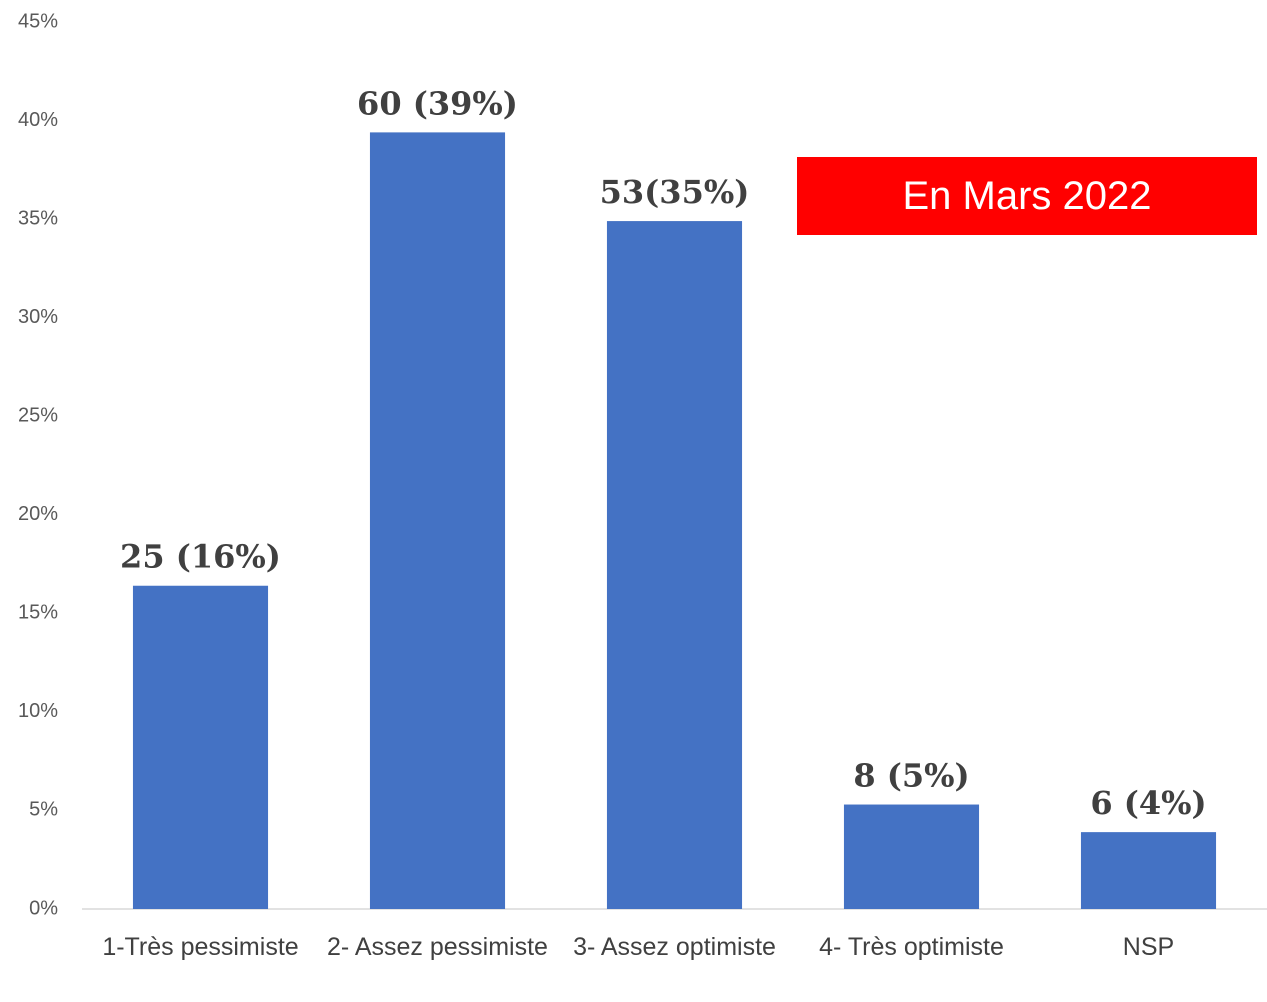 This screenshot has width=1267, height=1002. I want to click on x-tick-label: NSP, so click(1148, 947).